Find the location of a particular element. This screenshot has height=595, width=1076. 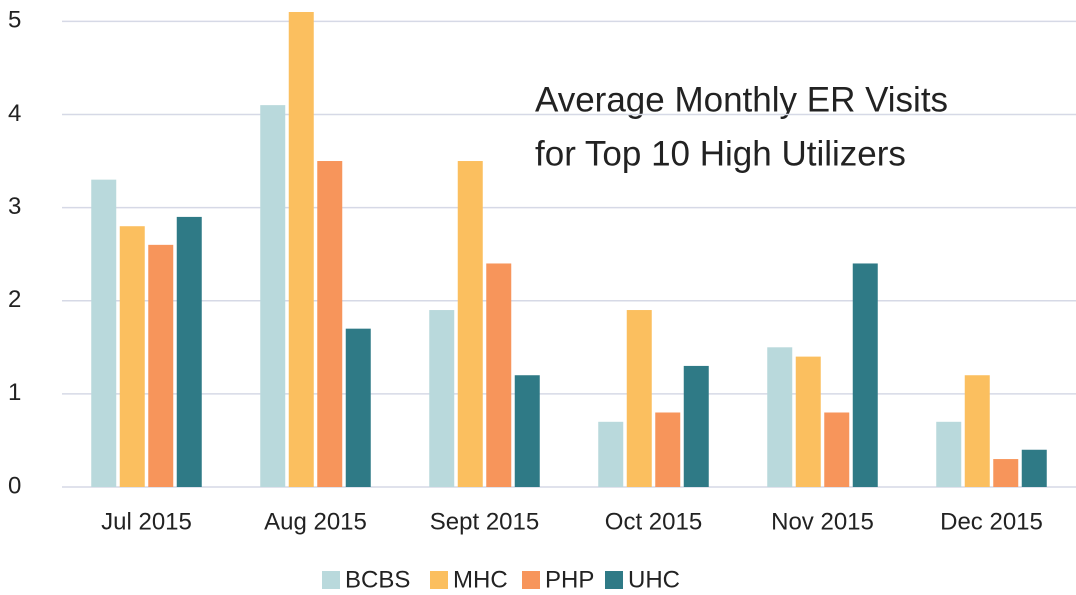

legend-label: MHC is located at coordinates (480, 579).